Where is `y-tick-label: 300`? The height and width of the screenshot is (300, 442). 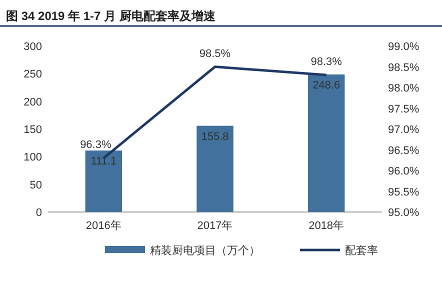 y-tick-label: 300 is located at coordinates (33, 47).